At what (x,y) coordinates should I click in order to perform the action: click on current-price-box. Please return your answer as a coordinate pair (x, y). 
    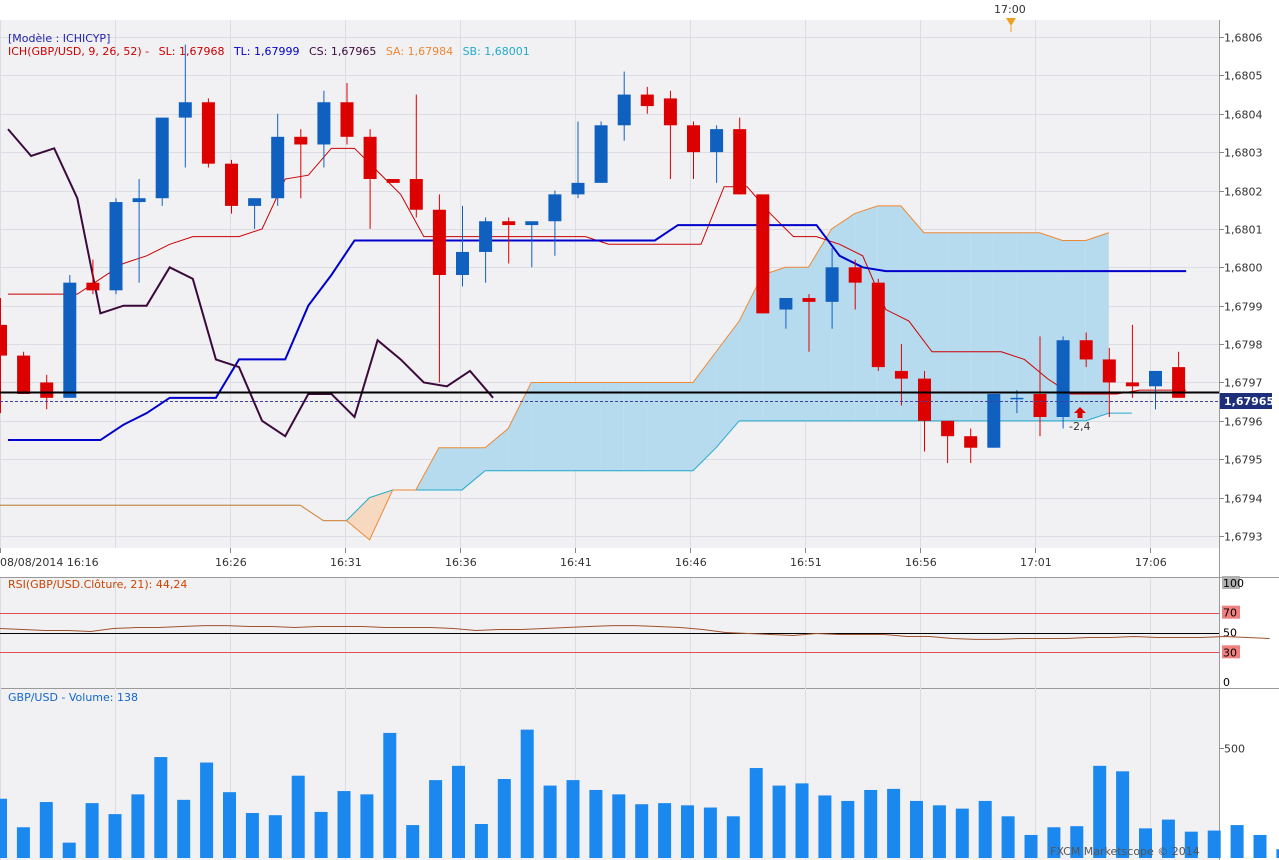
    Looking at the image, I should click on (1246, 401).